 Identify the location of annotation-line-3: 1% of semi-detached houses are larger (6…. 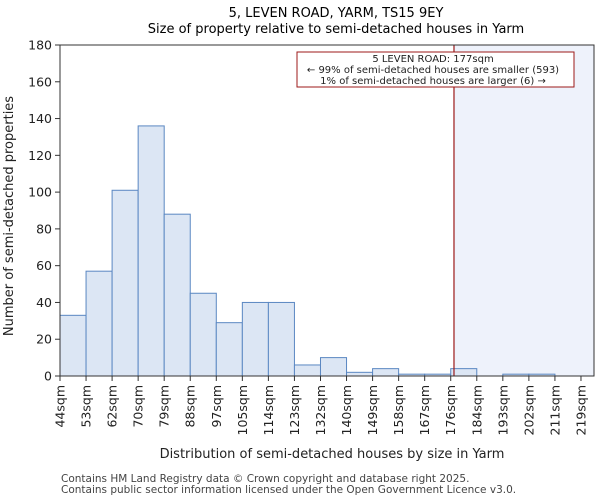
(433, 81).